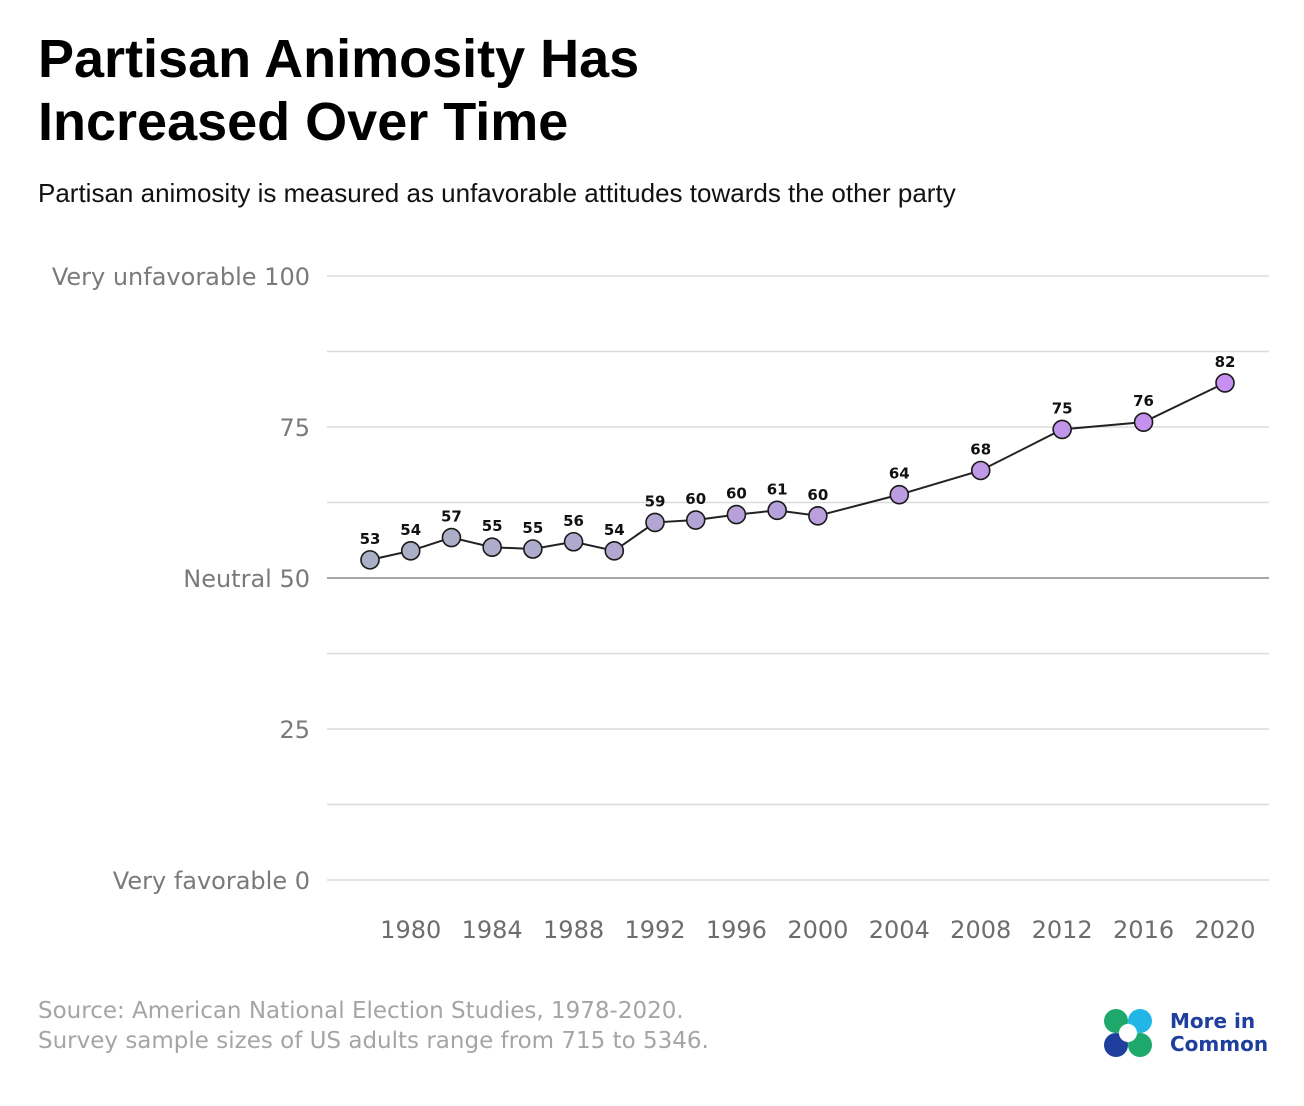 The image size is (1304, 1106). What do you see at coordinates (980, 449) in the screenshot?
I see `data-label: 68` at bounding box center [980, 449].